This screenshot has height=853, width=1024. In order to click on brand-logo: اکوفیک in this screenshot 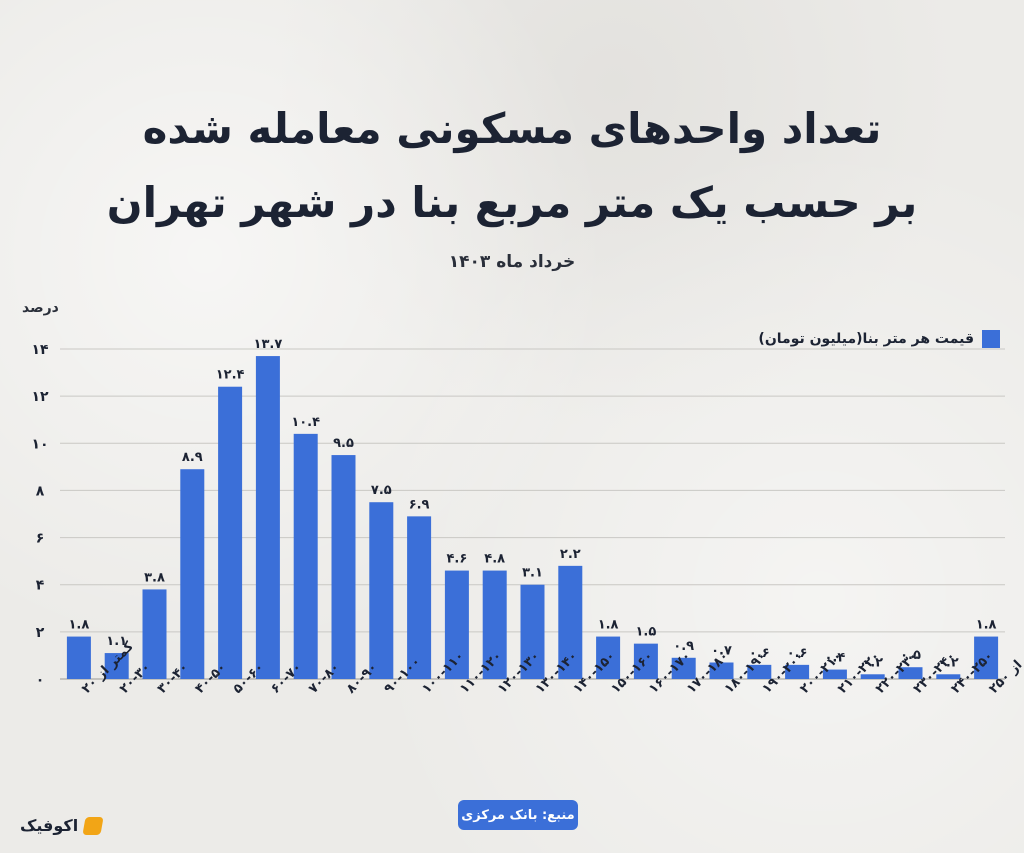, I will do `click(62, 825)`.